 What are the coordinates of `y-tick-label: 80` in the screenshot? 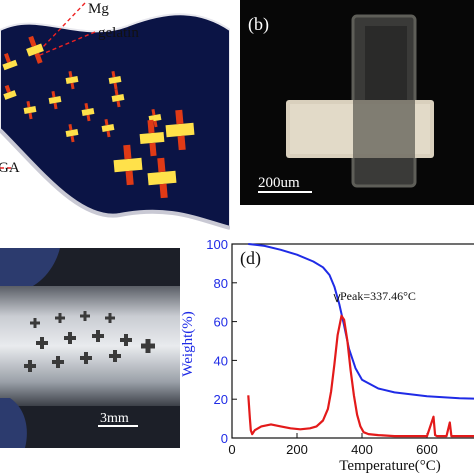 It's located at (221, 283).